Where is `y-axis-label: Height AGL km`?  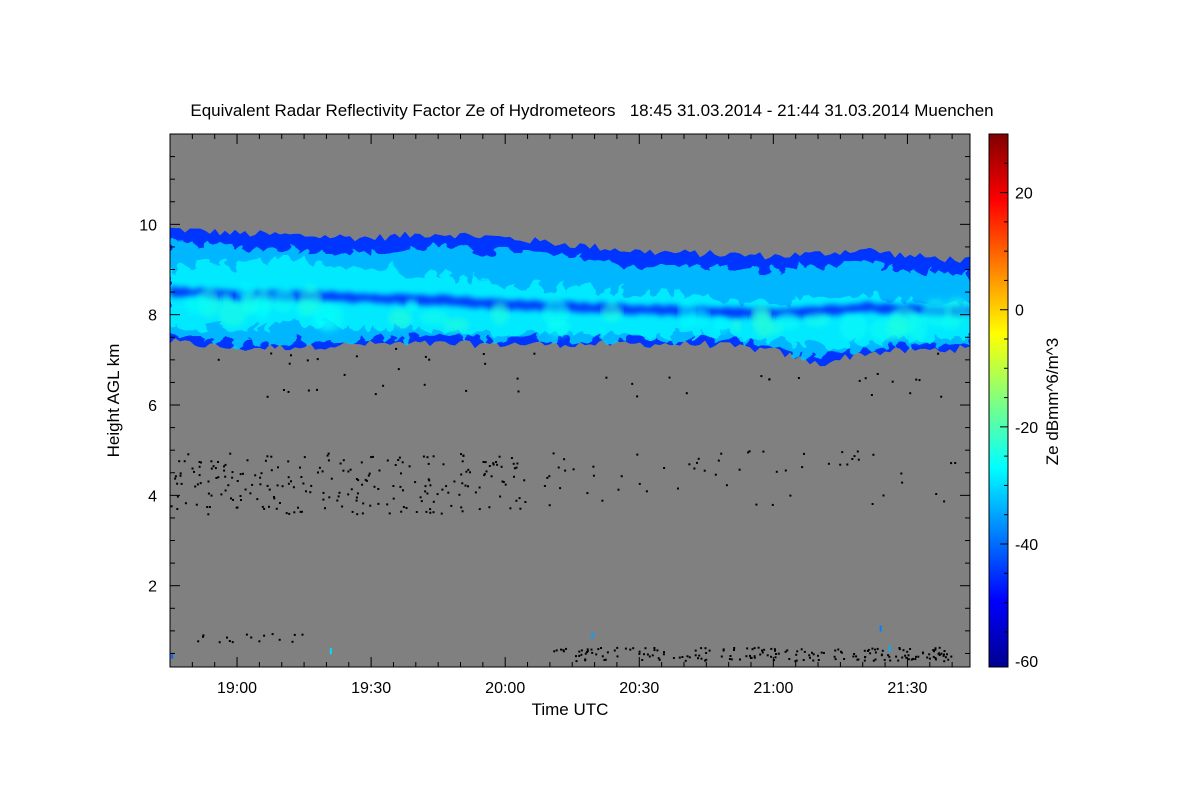 y-axis-label: Height AGL km is located at coordinates (113, 401).